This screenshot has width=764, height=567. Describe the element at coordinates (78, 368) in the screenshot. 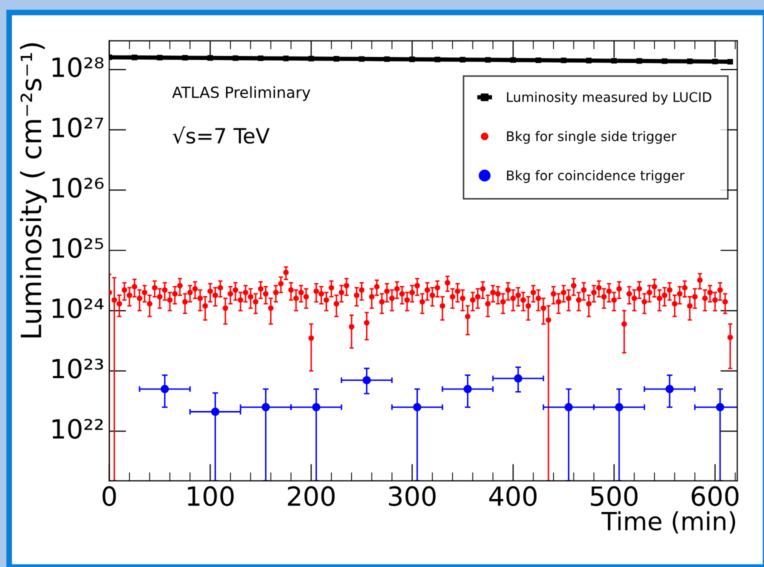

I see `y-tick-label: 10²³` at that location.